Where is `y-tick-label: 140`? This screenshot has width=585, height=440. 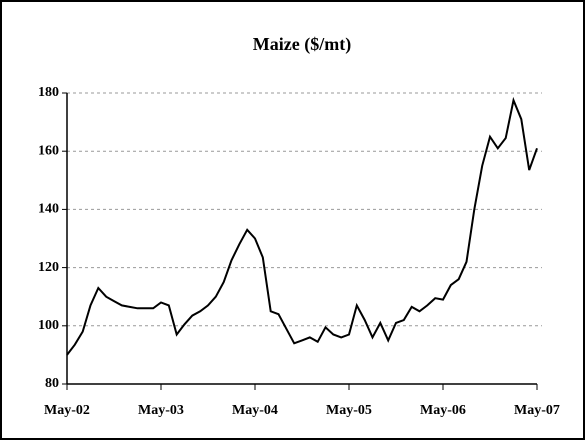
y-tick-label: 140 is located at coordinates (48, 209).